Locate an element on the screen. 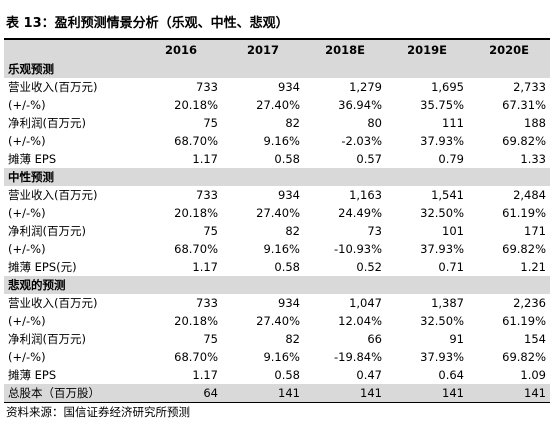 The width and height of the screenshot is (552, 434). data-row: (+/-%) 68.70% 9.16% -10.93% 37.93% 69.82% is located at coordinates (277, 249).